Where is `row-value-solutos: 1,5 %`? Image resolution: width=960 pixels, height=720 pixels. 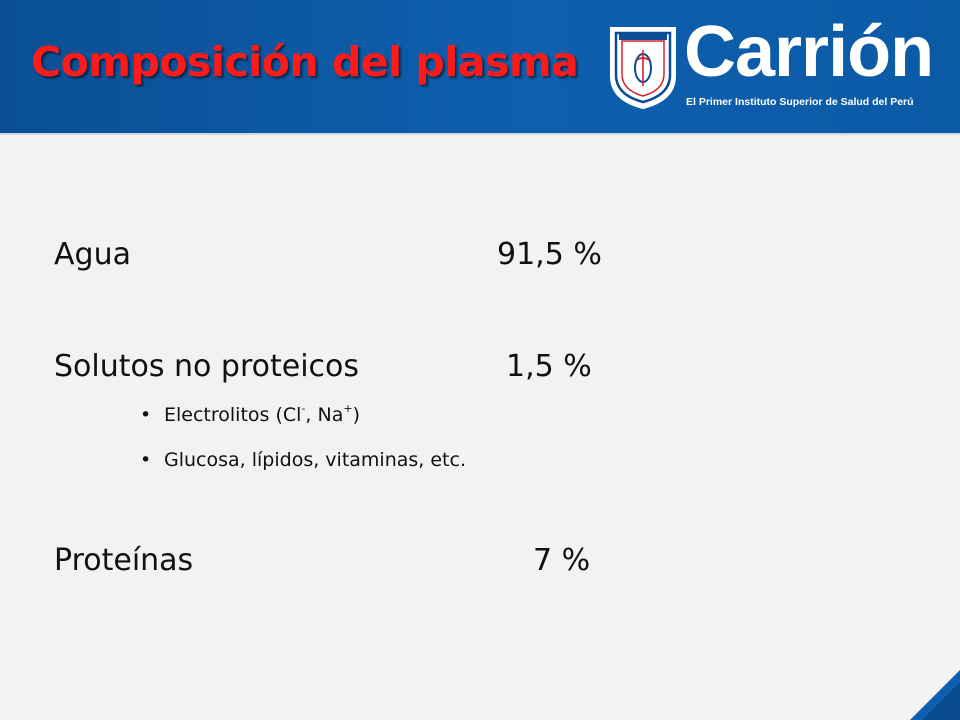
row-value-solutos: 1,5 % is located at coordinates (549, 366).